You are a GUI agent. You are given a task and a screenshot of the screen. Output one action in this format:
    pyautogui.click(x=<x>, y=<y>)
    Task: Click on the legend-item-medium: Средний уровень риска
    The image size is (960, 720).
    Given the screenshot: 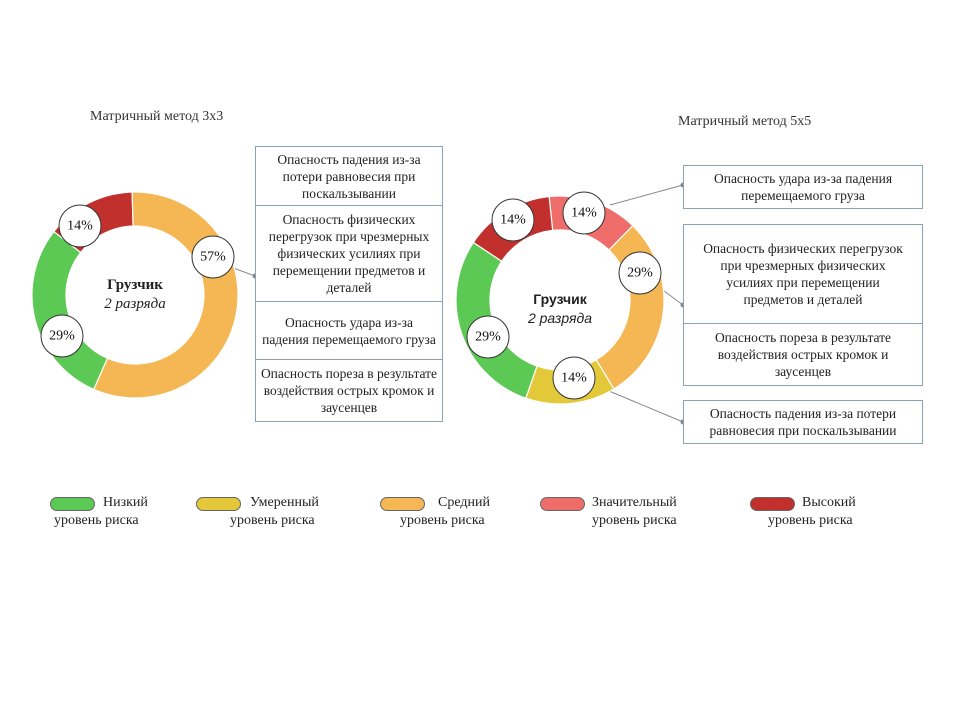 What is the action you would take?
    pyautogui.click(x=465, y=515)
    